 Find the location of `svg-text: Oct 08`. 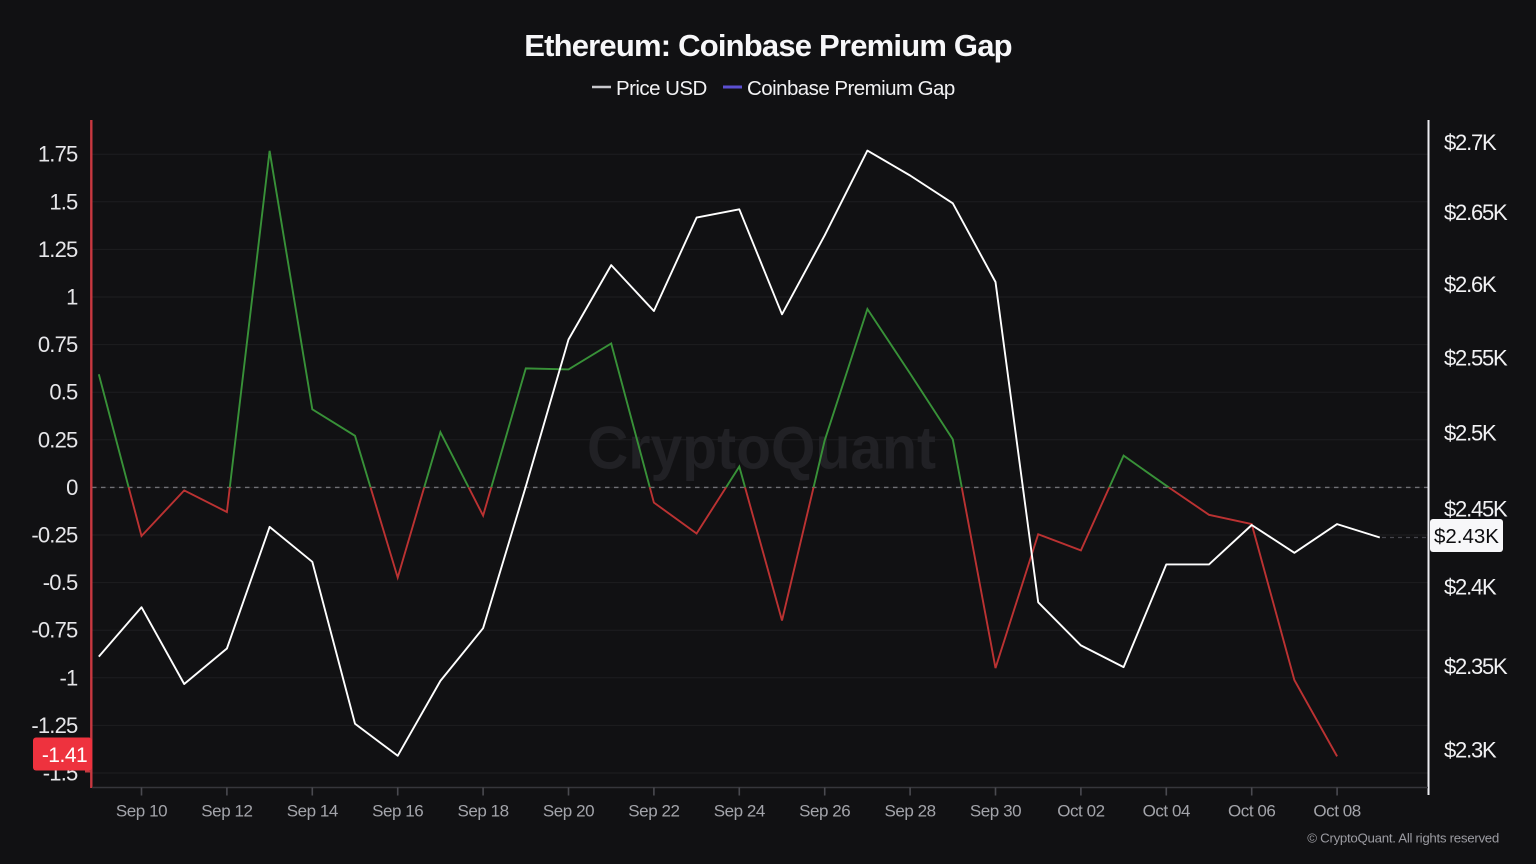

svg-text: Oct 08 is located at coordinates (1336, 811).